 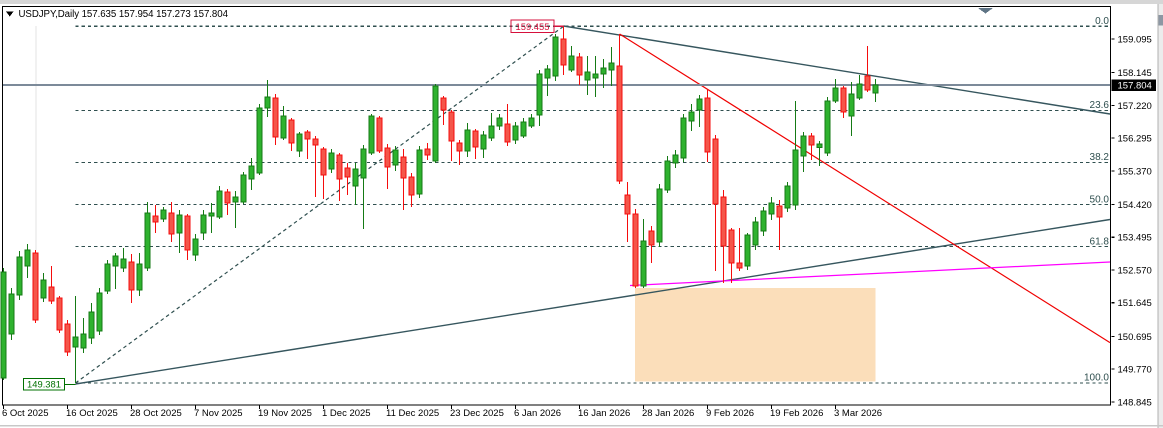 I want to click on svg-text: 23.6, so click(x=1100, y=105).